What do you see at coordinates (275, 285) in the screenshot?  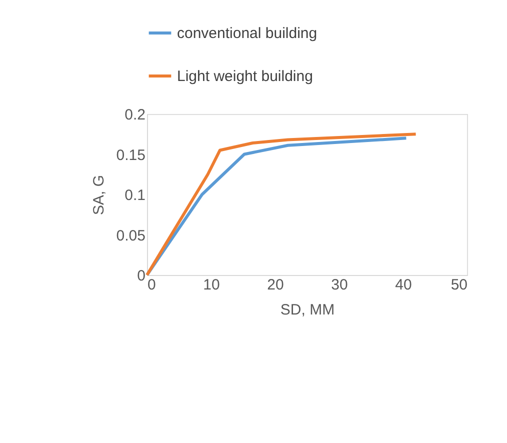 I see `x-tick-label: 20` at bounding box center [275, 285].